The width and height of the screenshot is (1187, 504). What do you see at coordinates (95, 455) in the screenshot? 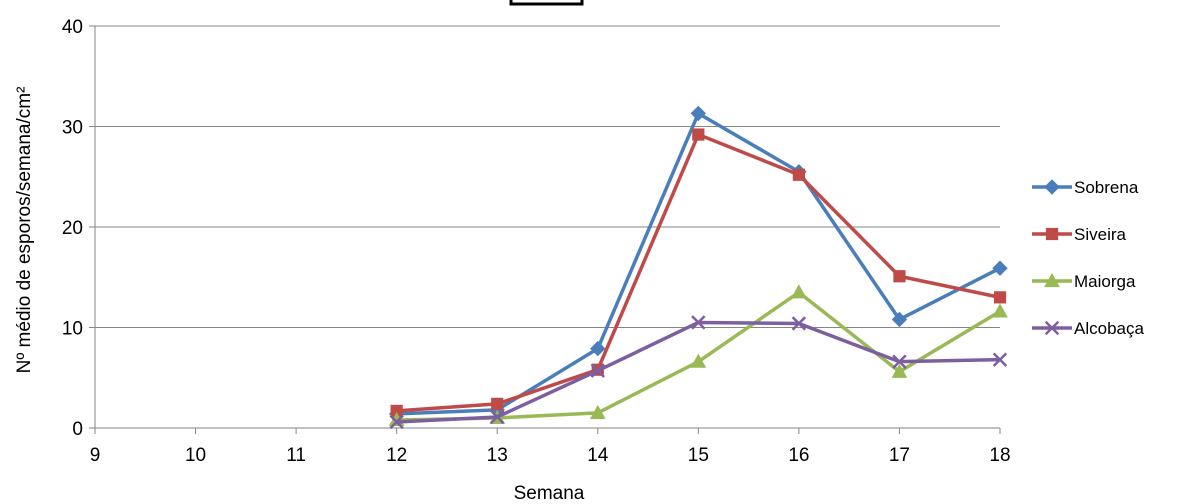
I see `x-tick-label-9: 9` at bounding box center [95, 455].